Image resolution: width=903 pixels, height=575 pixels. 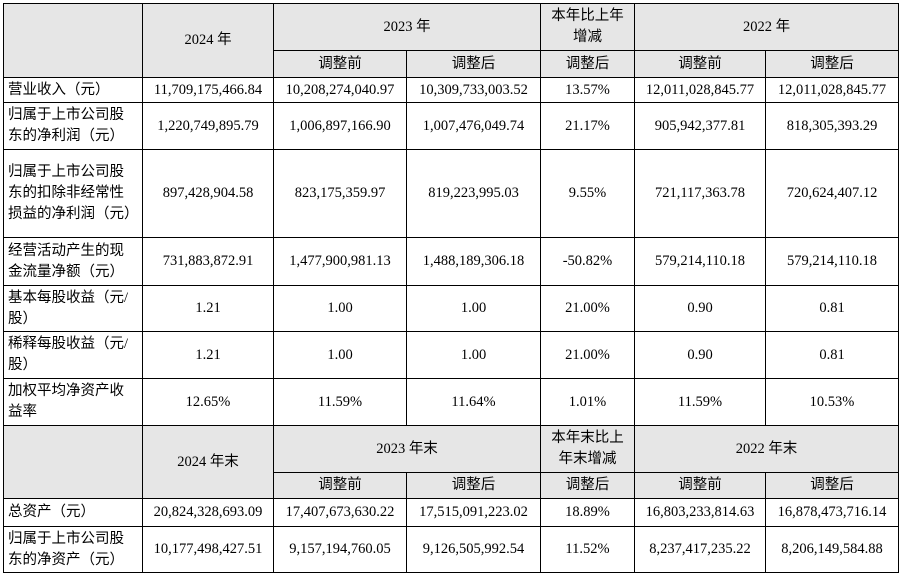 I want to click on table-cell: 1,006,897,166.90, so click(x=340, y=126).